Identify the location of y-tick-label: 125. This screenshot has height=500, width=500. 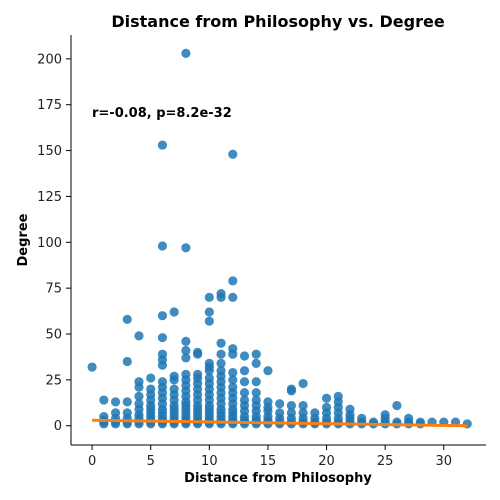
(49, 197).